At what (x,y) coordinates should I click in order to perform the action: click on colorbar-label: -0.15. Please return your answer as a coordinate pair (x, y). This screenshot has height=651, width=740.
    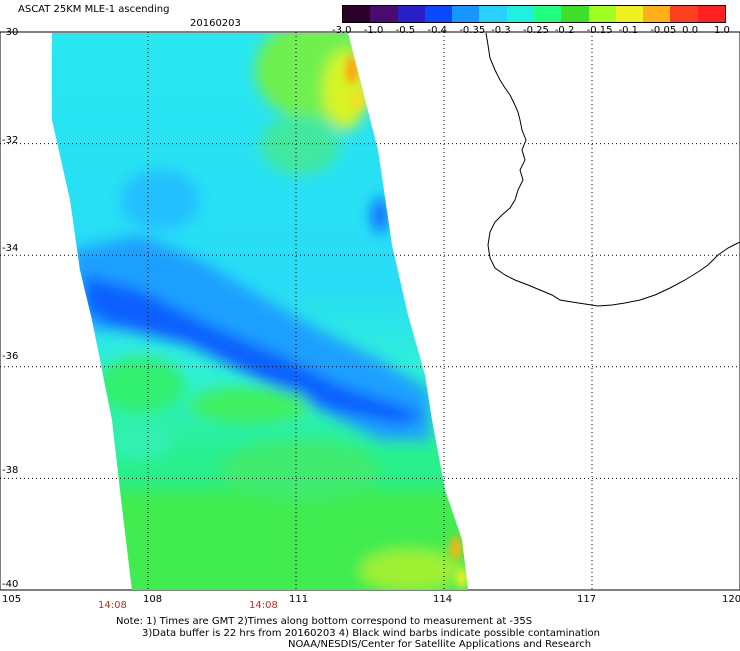
    Looking at the image, I should click on (599, 30).